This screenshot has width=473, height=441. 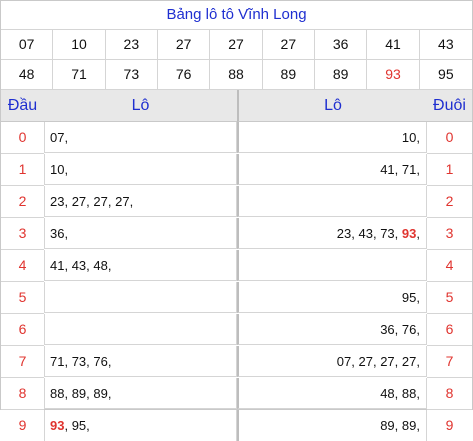 I want to click on dau-cell: 2, so click(x=22, y=202).